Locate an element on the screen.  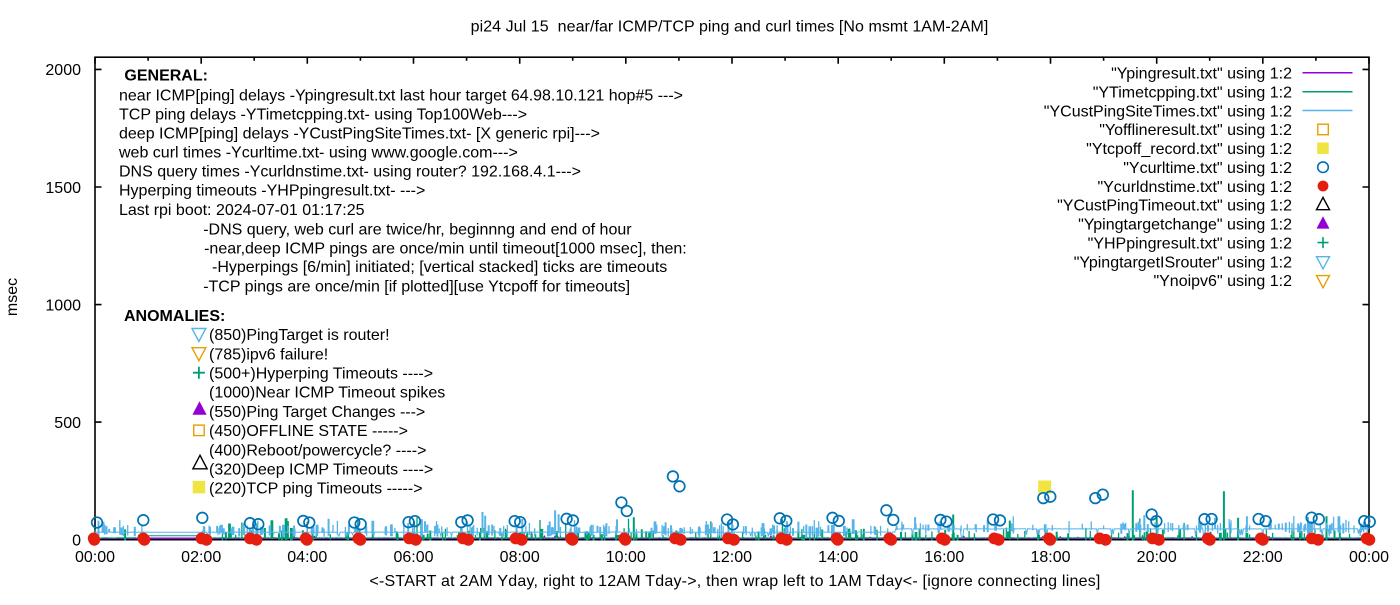
svg-text: 0 is located at coordinates (76, 541).